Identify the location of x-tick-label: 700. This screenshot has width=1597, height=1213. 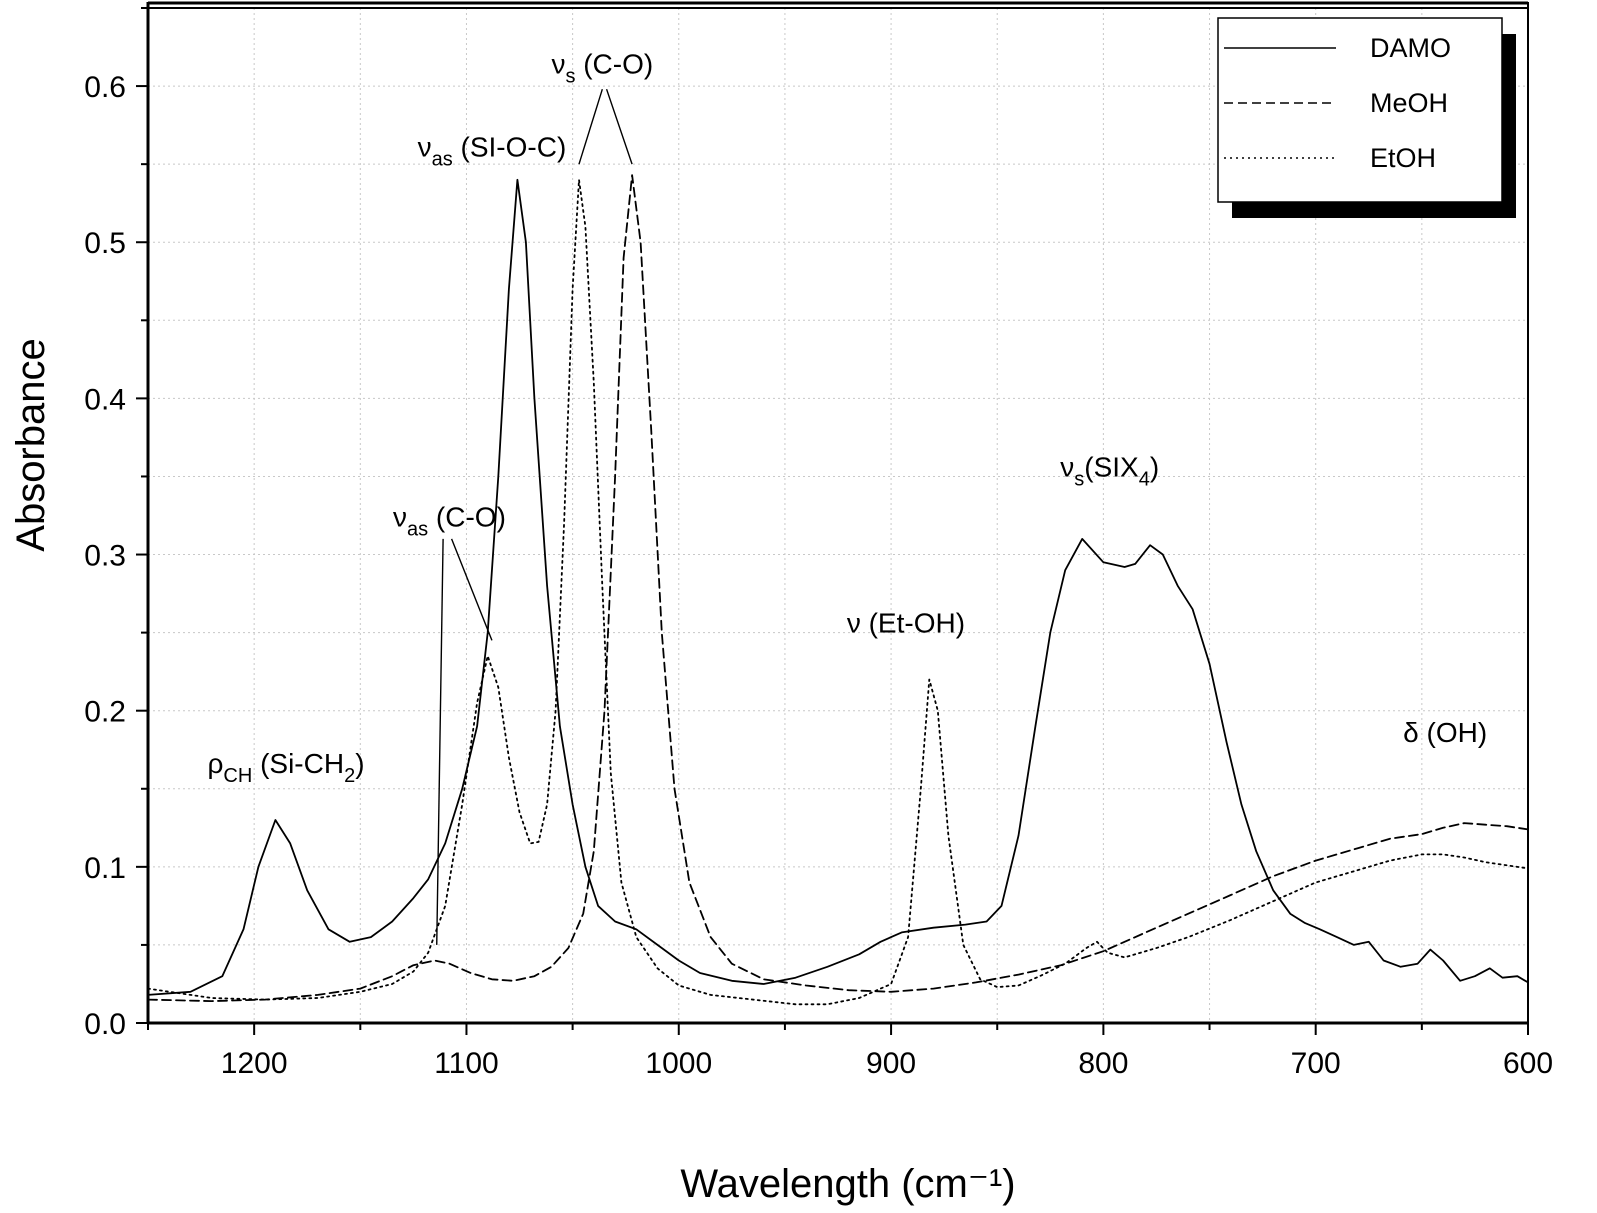
(1316, 1063).